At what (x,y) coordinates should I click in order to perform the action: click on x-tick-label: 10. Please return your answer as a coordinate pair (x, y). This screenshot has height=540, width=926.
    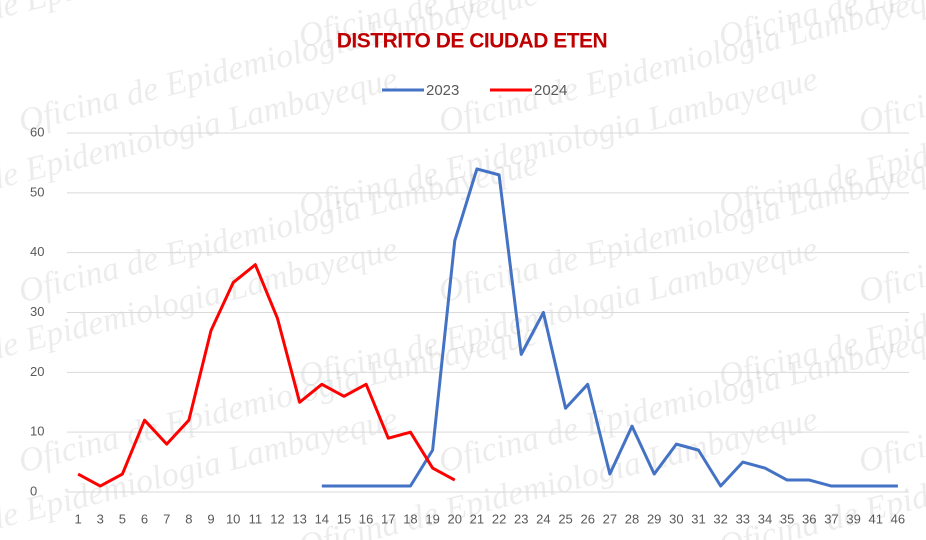
    Looking at the image, I should click on (233, 518).